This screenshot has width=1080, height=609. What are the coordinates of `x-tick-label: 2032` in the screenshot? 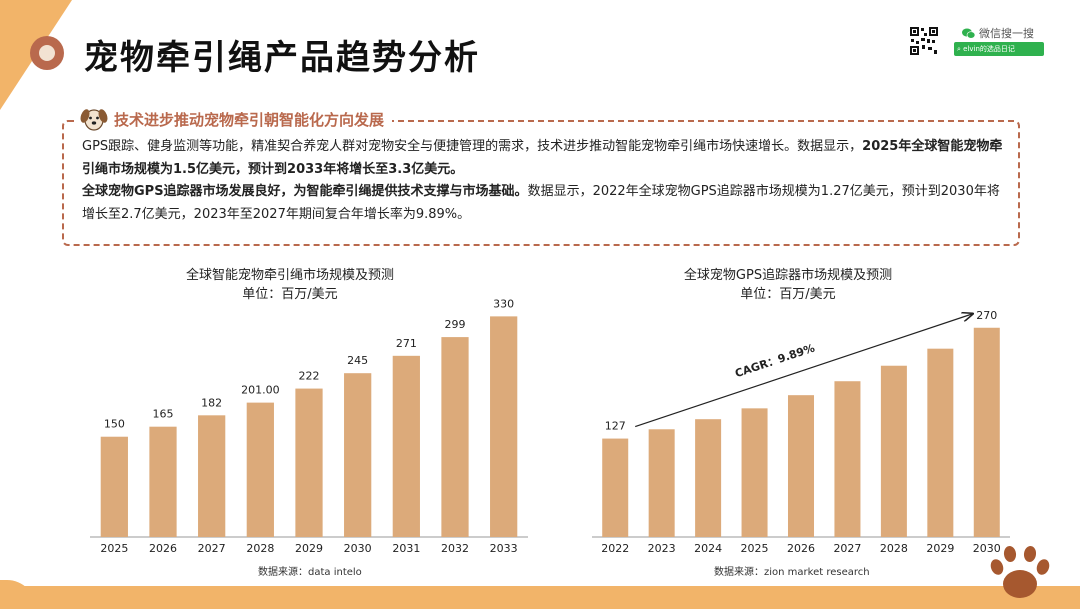 It's located at (455, 548).